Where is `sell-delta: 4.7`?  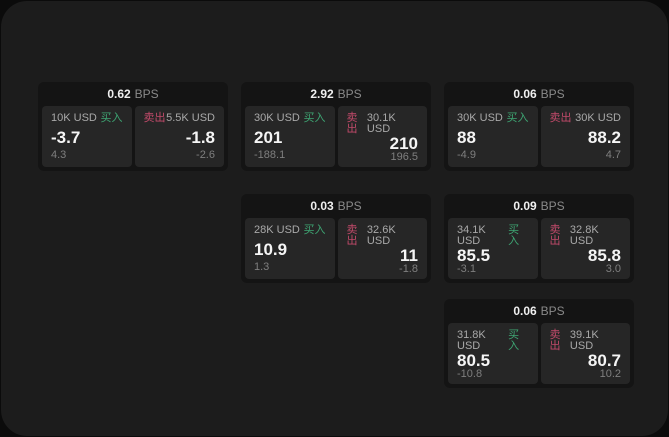 sell-delta: 4.7 is located at coordinates (613, 155).